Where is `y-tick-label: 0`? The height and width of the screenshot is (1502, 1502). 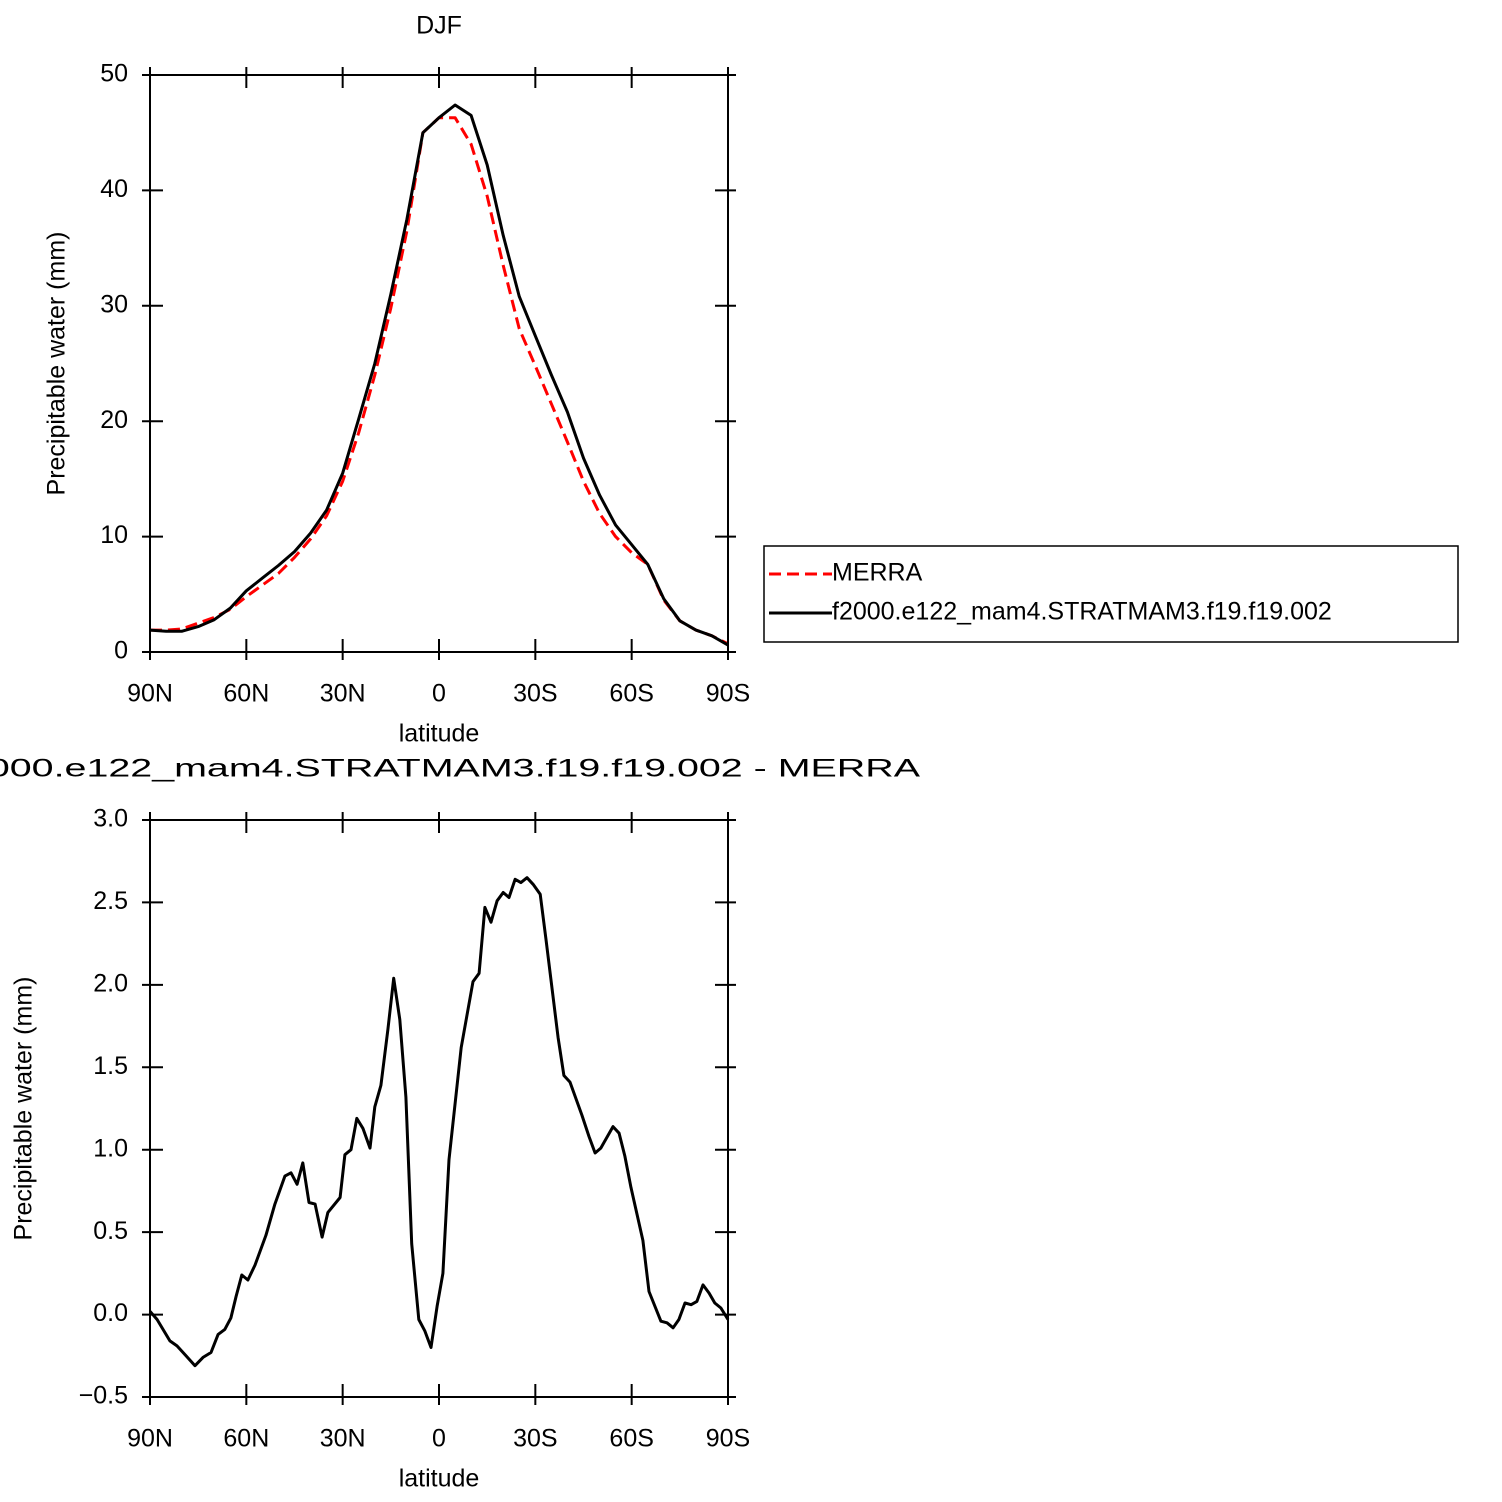 y-tick-label: 0 is located at coordinates (121, 651).